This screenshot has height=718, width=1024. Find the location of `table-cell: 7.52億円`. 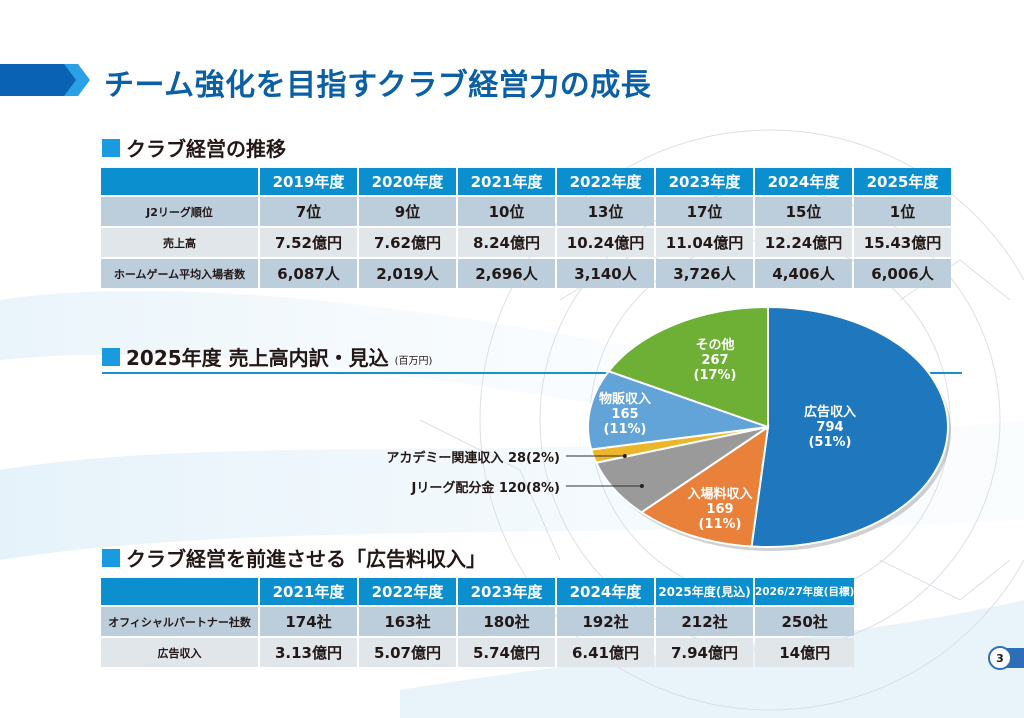

table-cell: 7.52億円 is located at coordinates (308, 242).